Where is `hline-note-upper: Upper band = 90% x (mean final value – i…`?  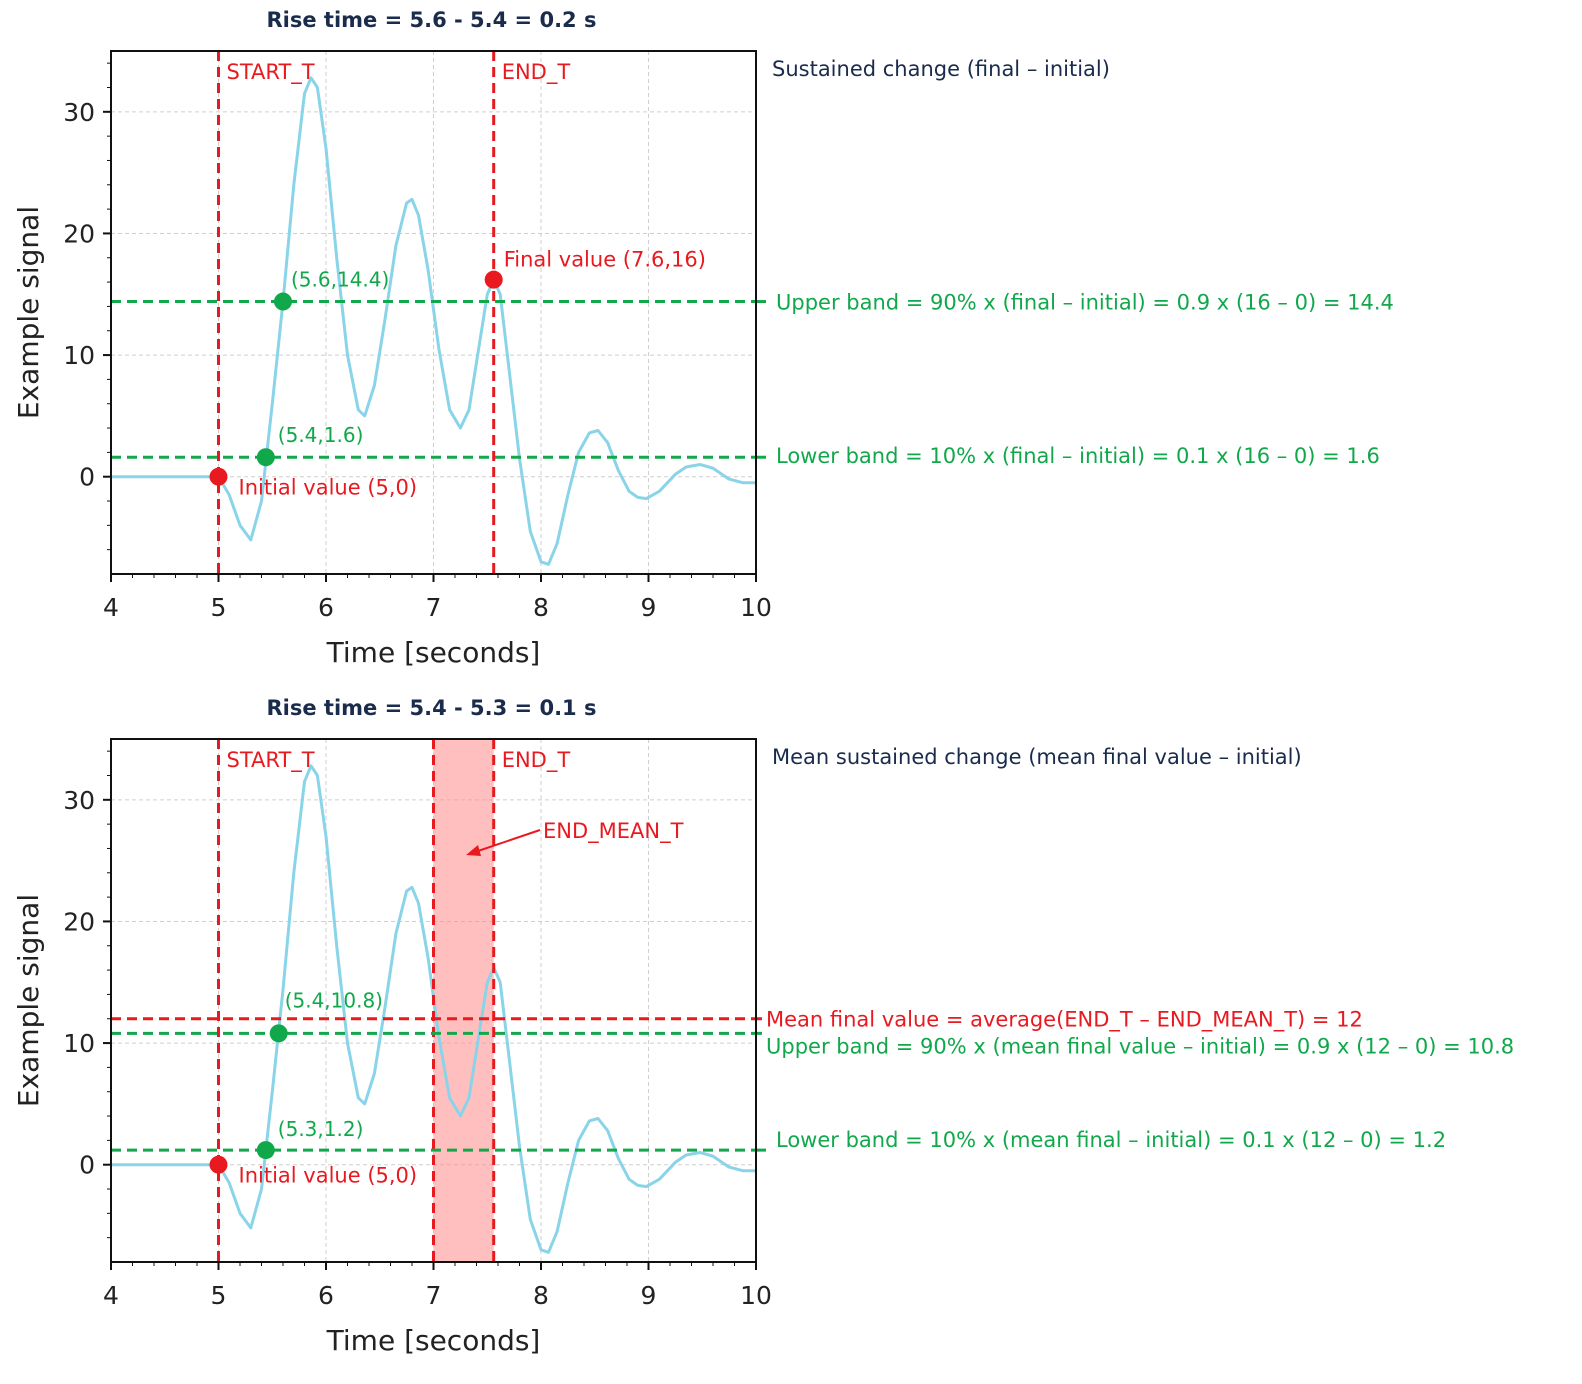
hline-note-upper: Upper band = 90% x (mean final value – i… is located at coordinates (1140, 1046).